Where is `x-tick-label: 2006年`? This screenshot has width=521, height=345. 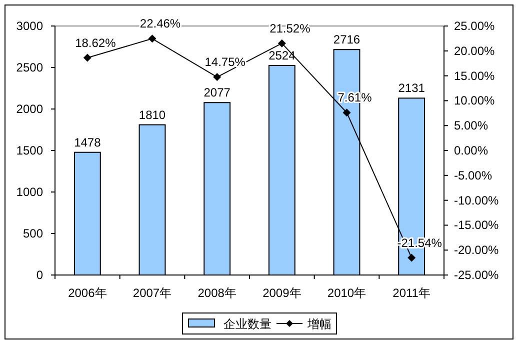
x-tick-label: 2006年 is located at coordinates (87, 293).